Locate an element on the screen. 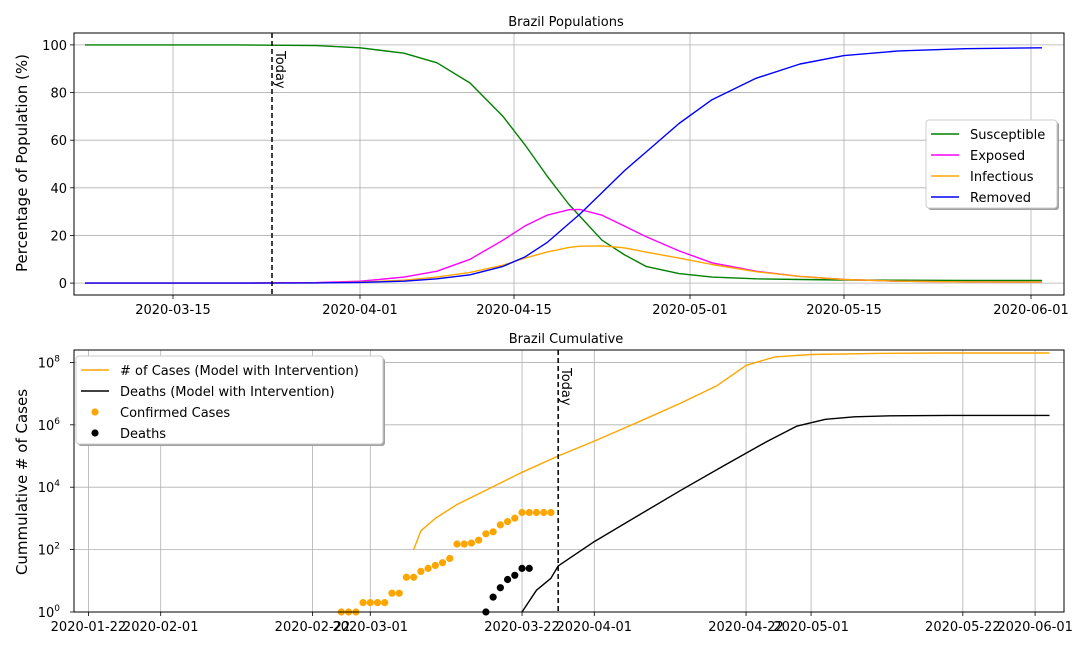  y-tick-label: 20 is located at coordinates (58, 236).